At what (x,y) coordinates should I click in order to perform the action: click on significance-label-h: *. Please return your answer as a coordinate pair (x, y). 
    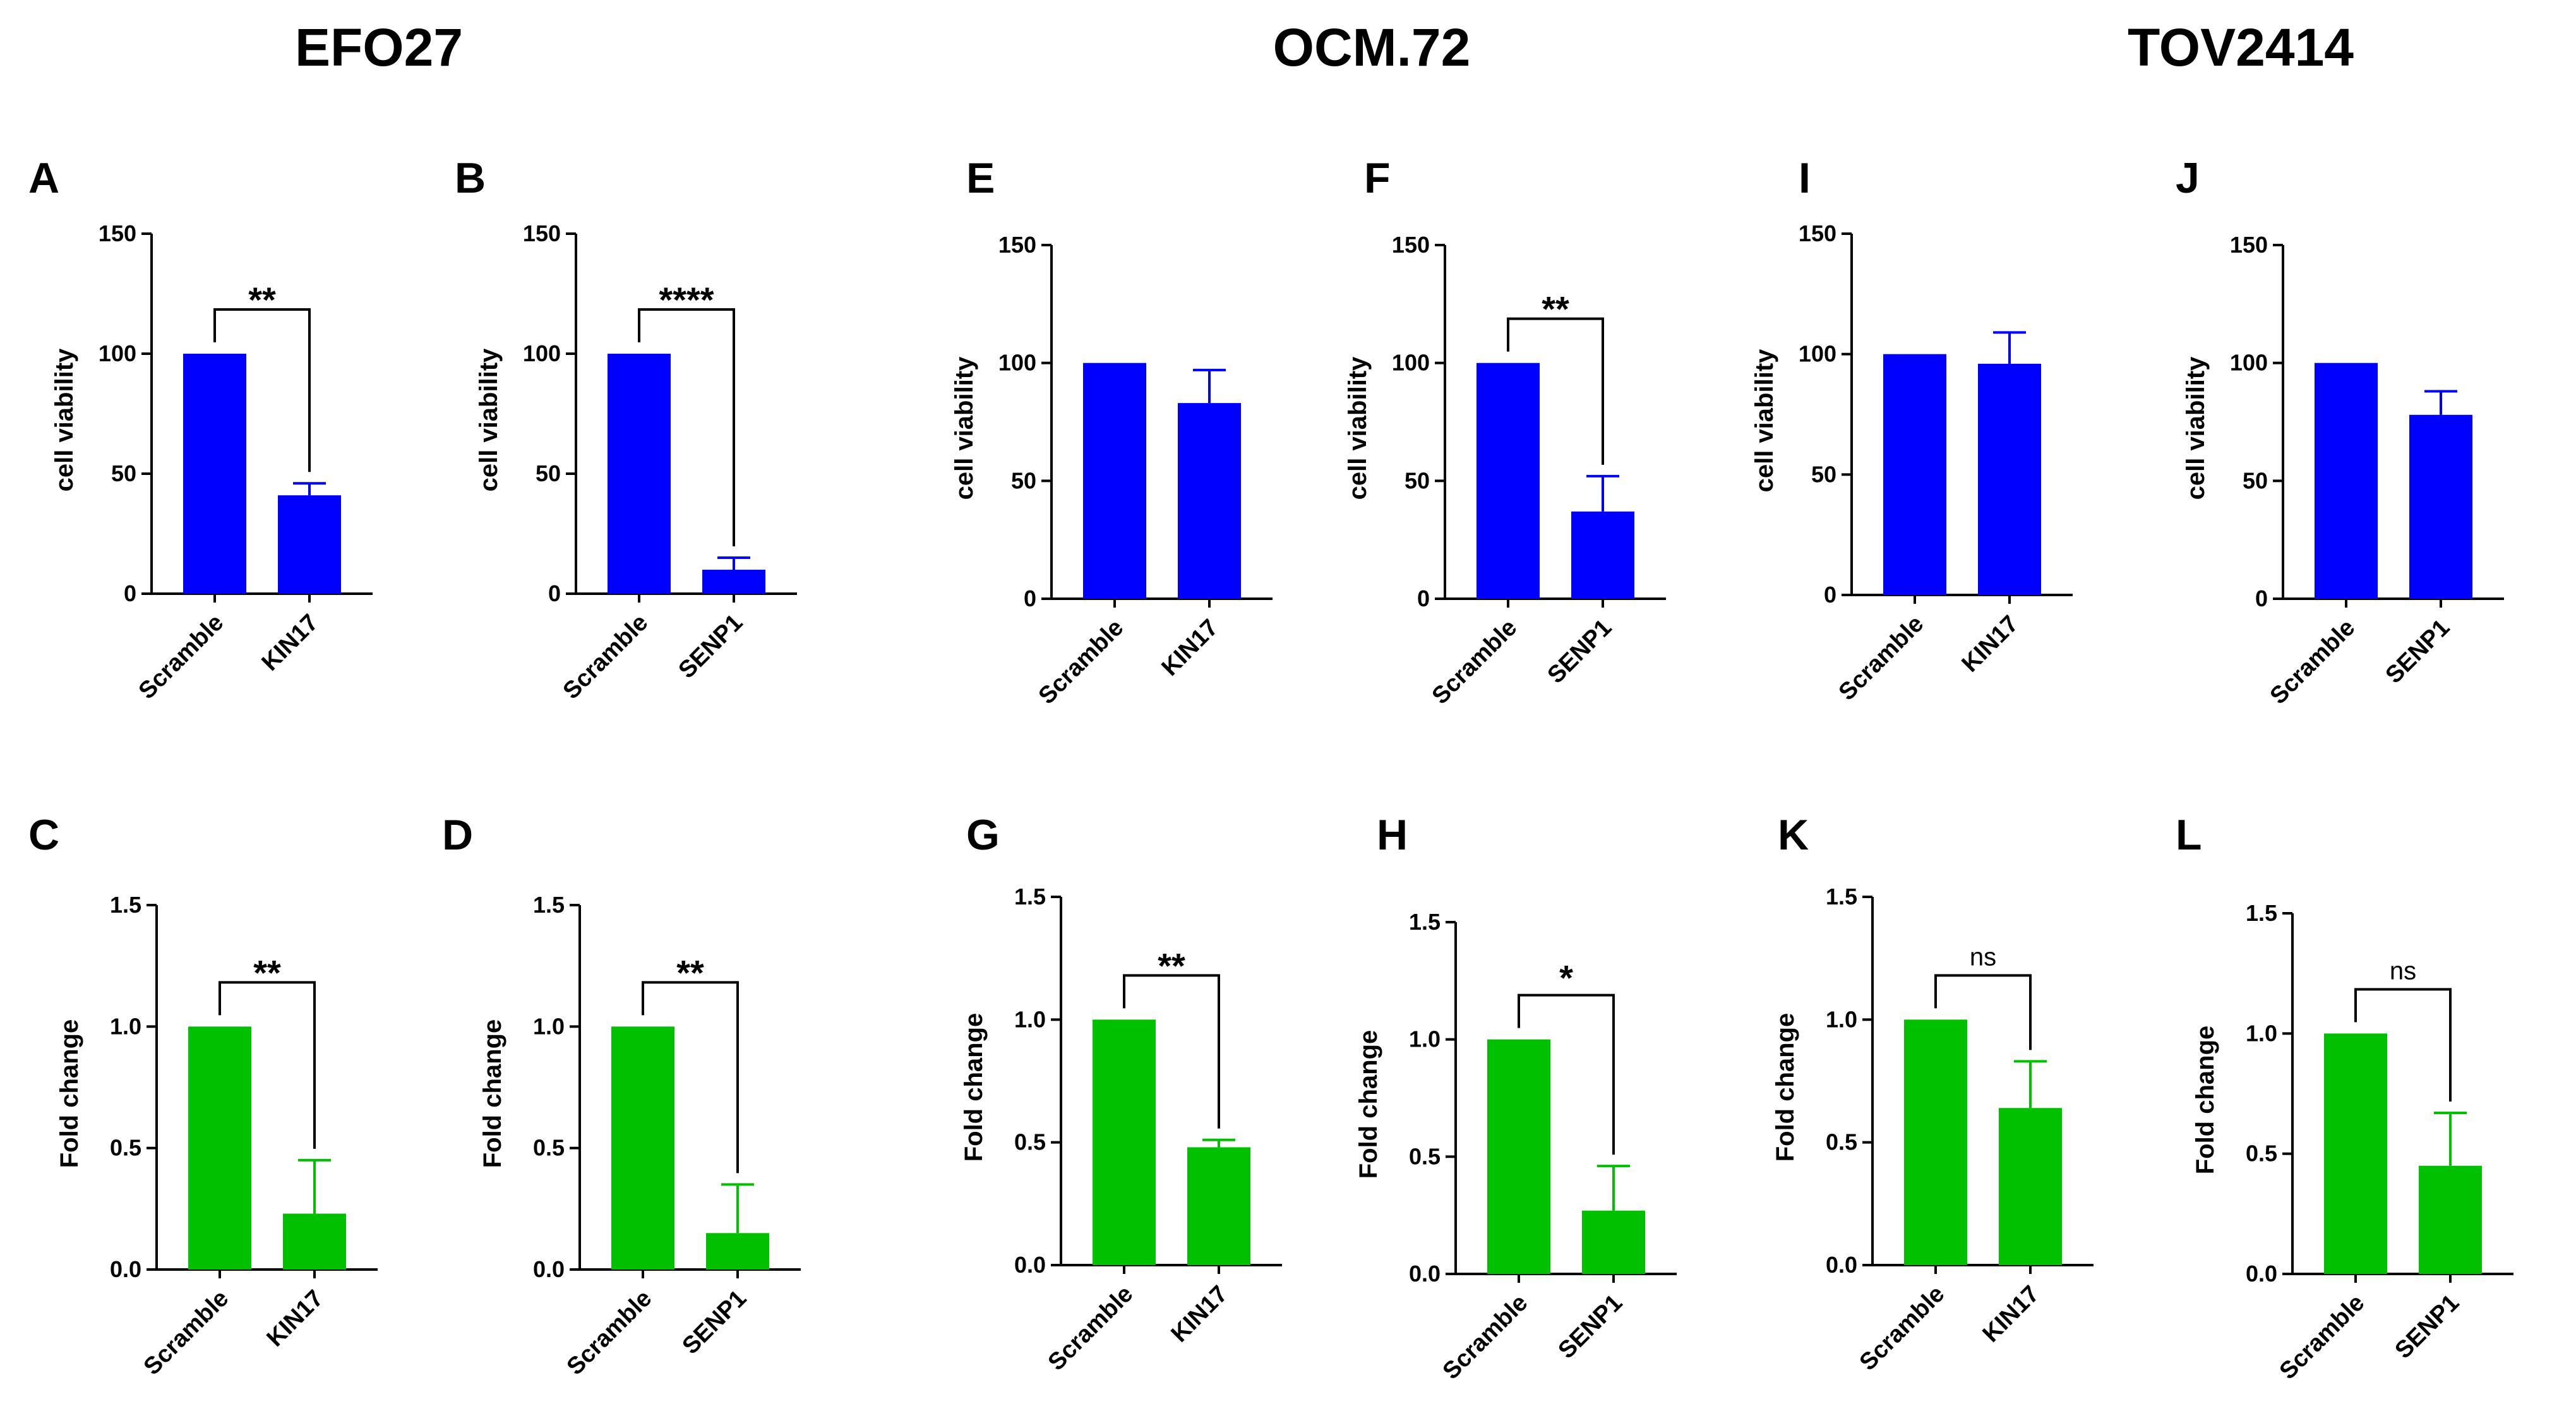
    Looking at the image, I should click on (1566, 978).